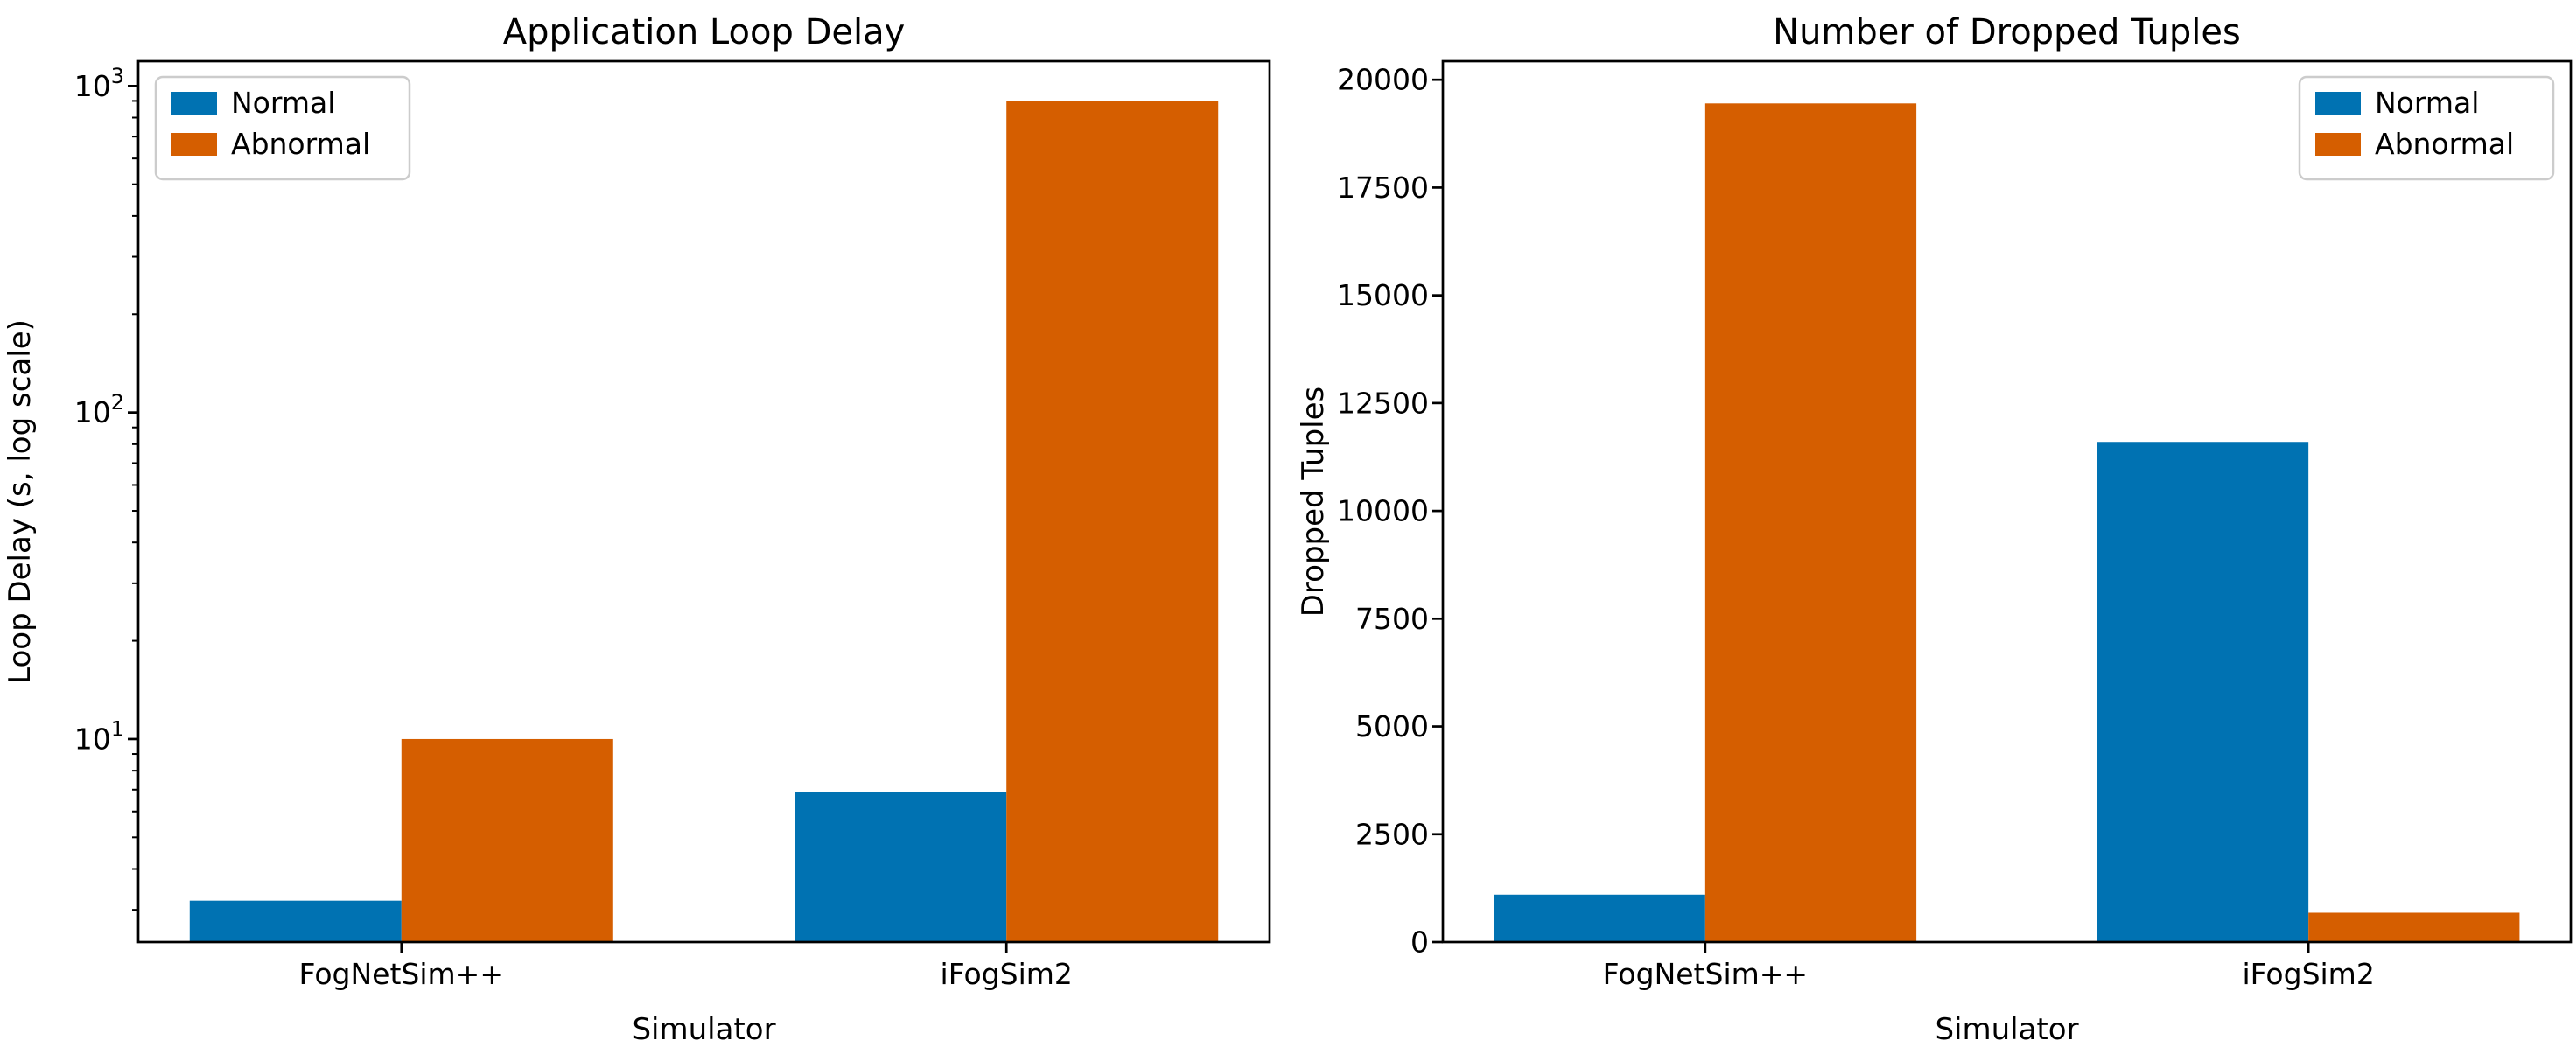 Image resolution: width=2576 pixels, height=1047 pixels. Describe the element at coordinates (1383, 295) in the screenshot. I see `y-tick-label: 15000` at that location.